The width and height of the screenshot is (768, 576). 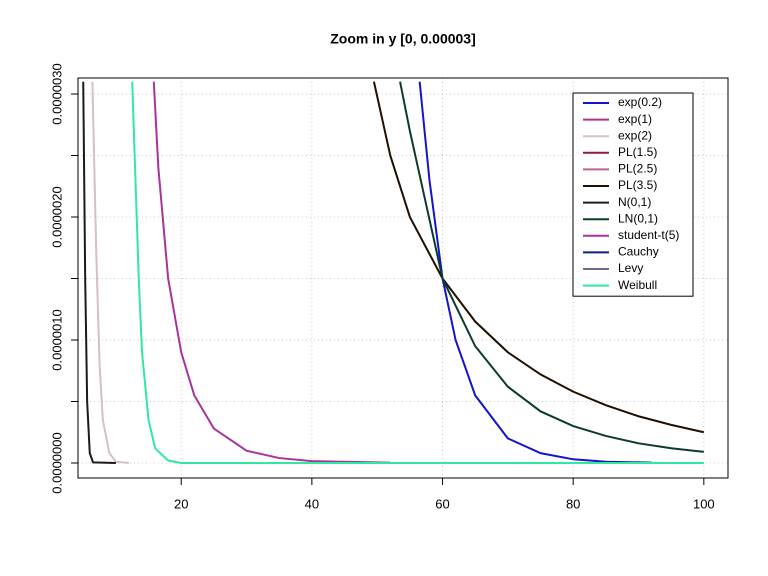 What do you see at coordinates (56, 339) in the screenshot?
I see `y-tick-label: 0.0000010` at bounding box center [56, 339].